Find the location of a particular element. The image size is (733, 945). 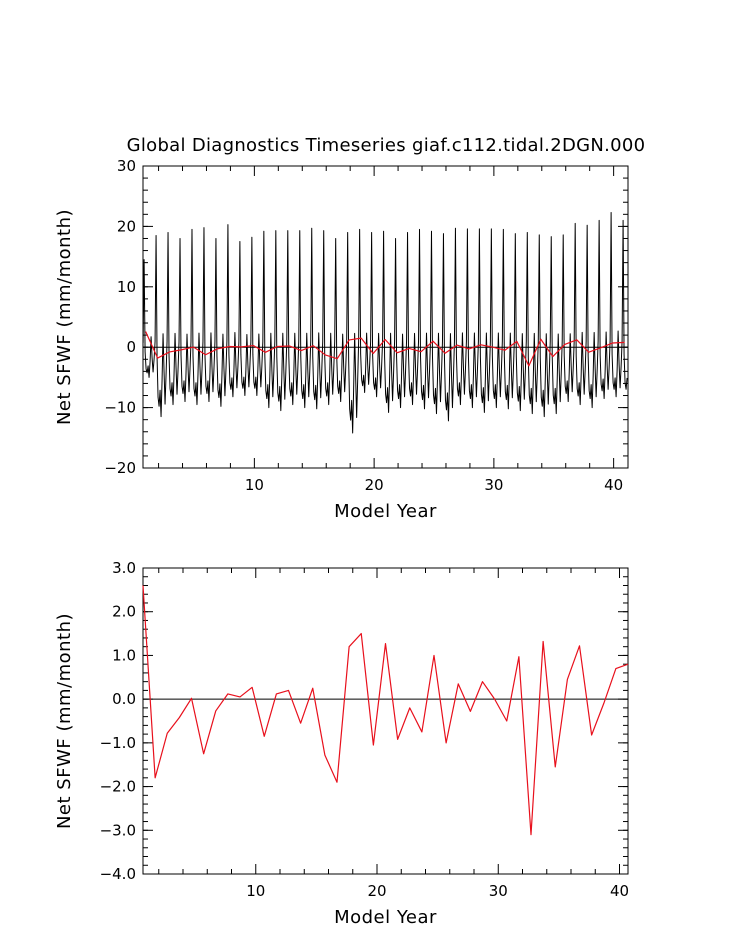

y-tick-label: 1.0 is located at coordinates (124, 655).